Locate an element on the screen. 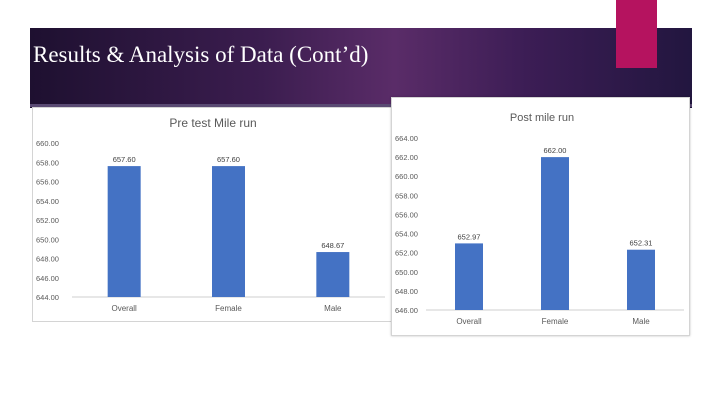  pretest-y-tick-label: 658.00 is located at coordinates (47, 162).